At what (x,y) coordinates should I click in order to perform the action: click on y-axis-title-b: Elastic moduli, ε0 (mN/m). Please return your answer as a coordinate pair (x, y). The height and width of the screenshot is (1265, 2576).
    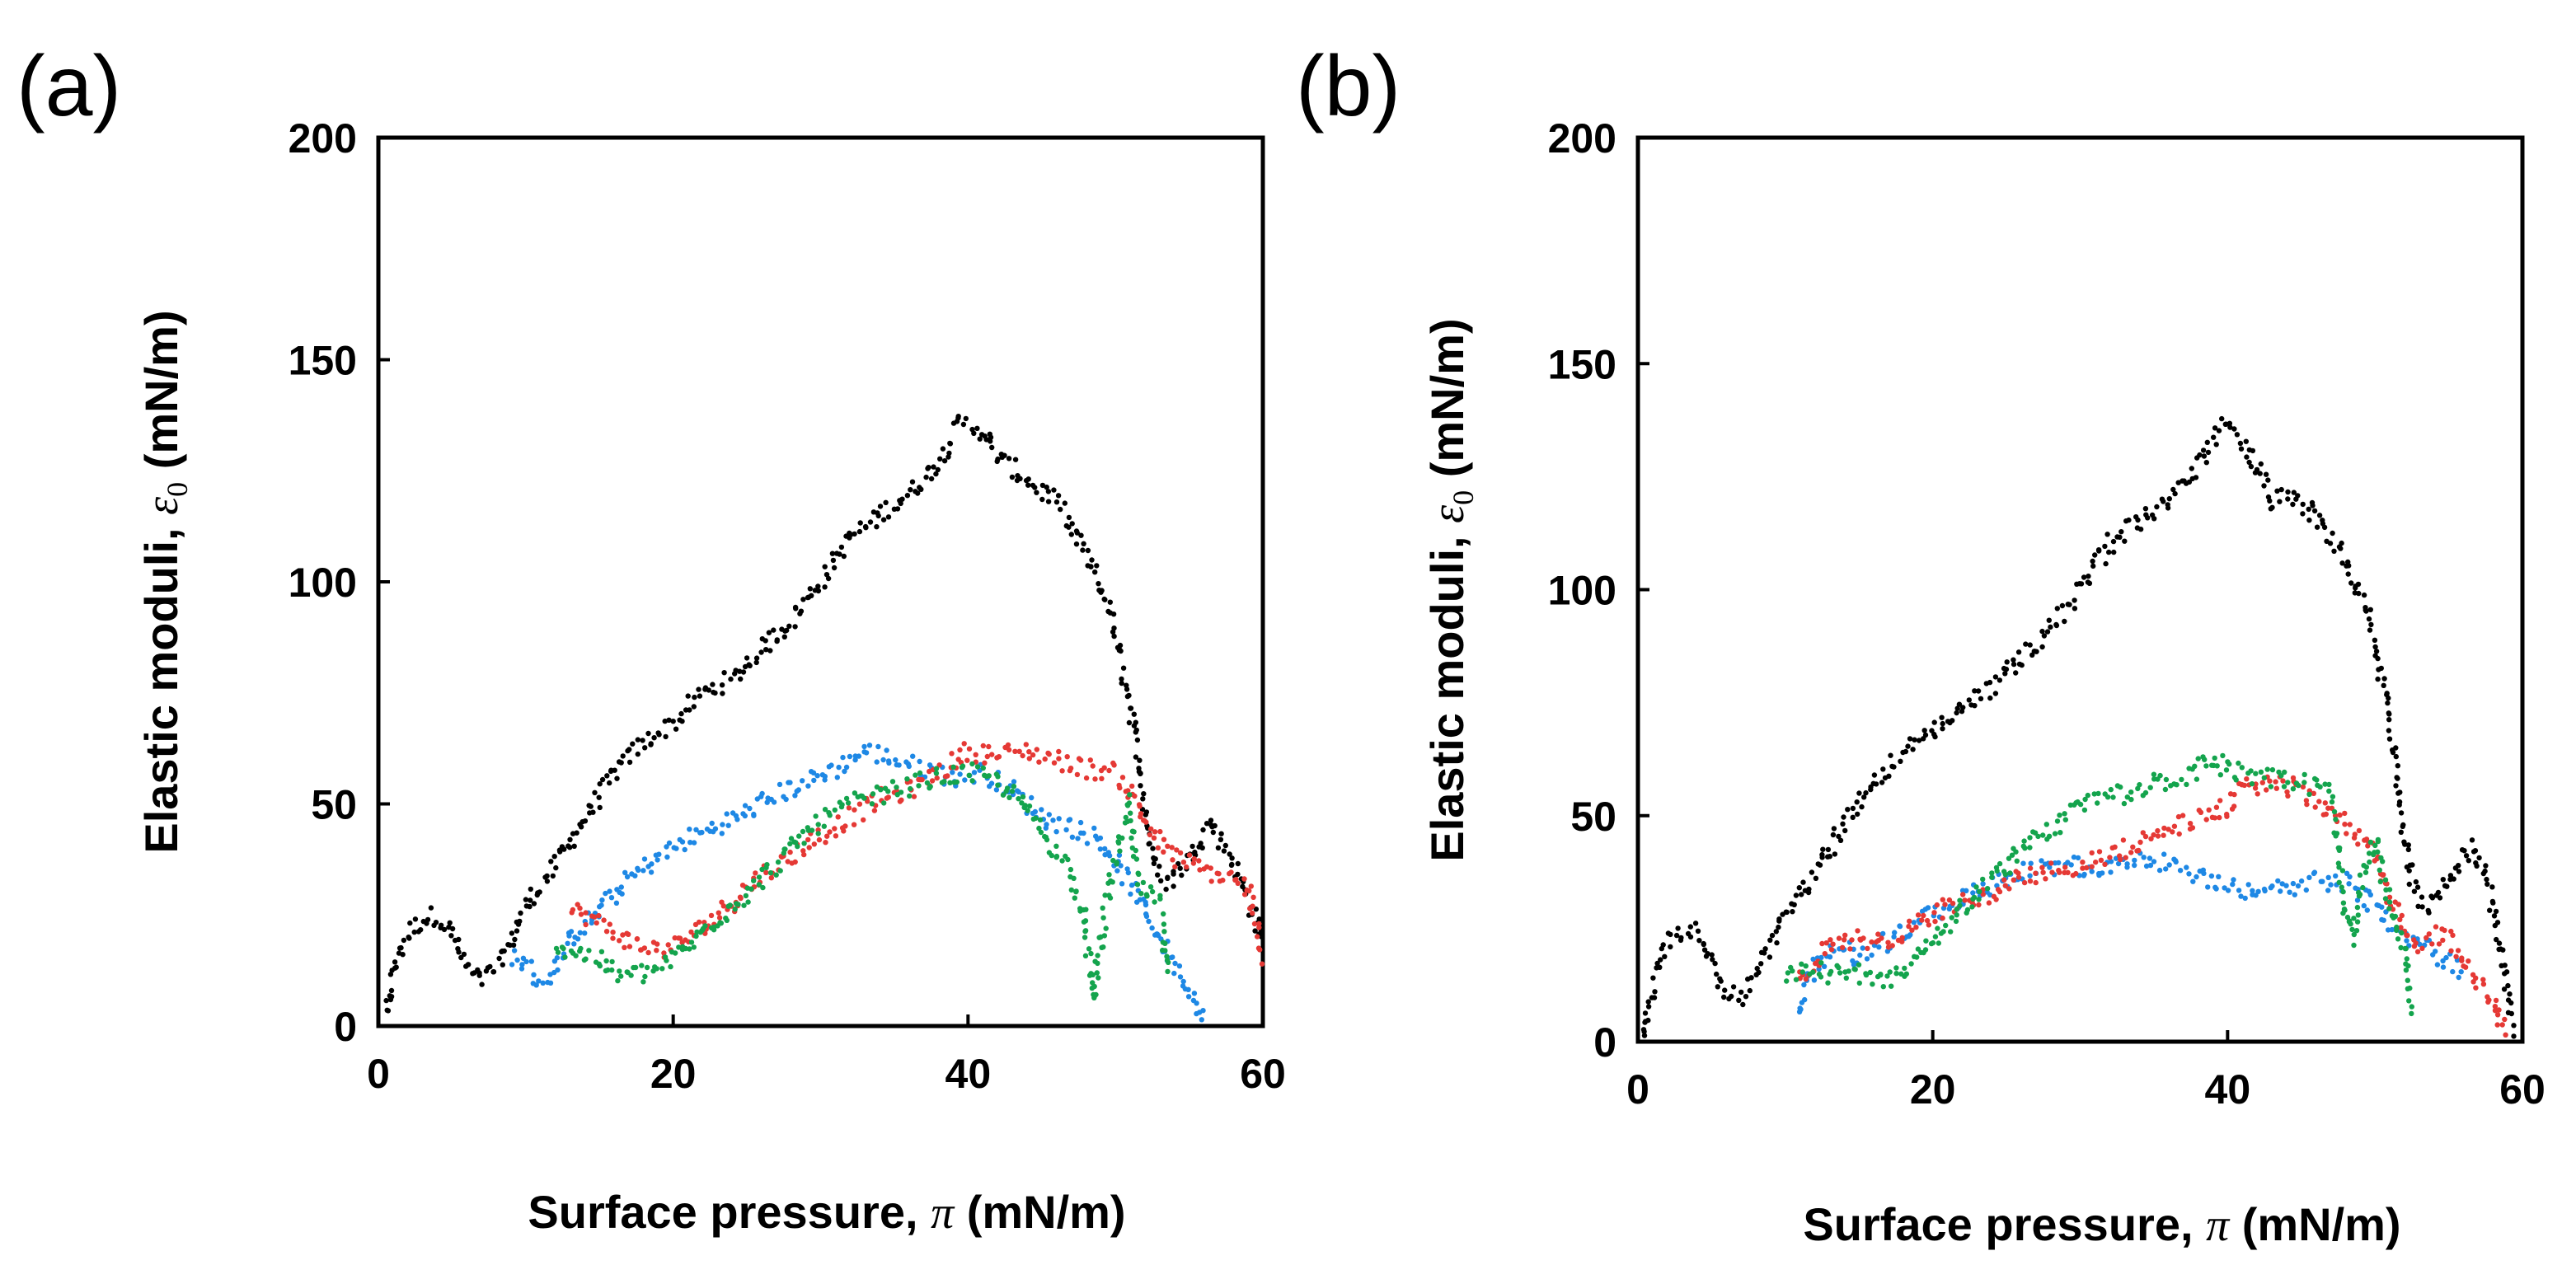
    Looking at the image, I should click on (1451, 590).